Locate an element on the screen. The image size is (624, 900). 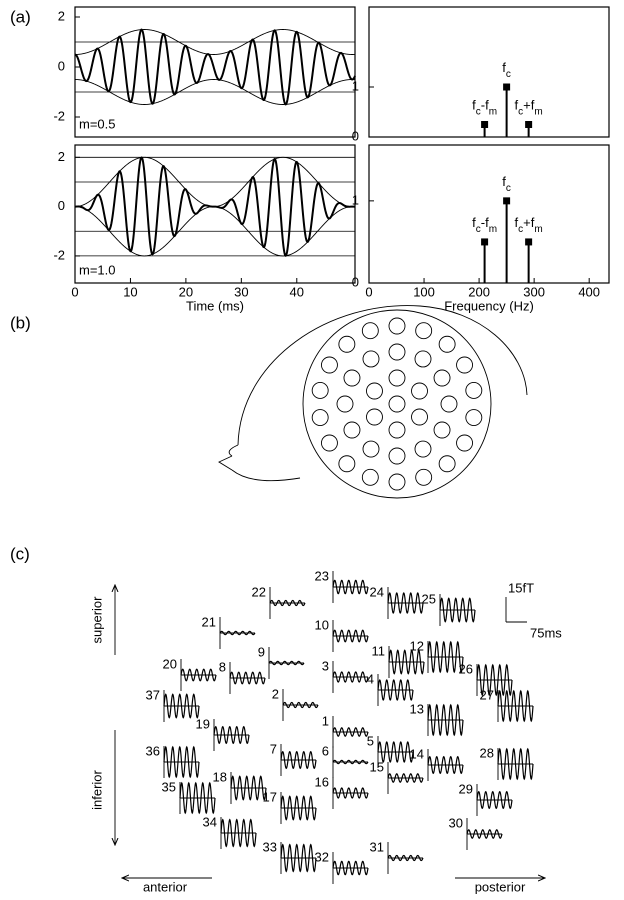
sensor-label: 3 is located at coordinates (325, 665).